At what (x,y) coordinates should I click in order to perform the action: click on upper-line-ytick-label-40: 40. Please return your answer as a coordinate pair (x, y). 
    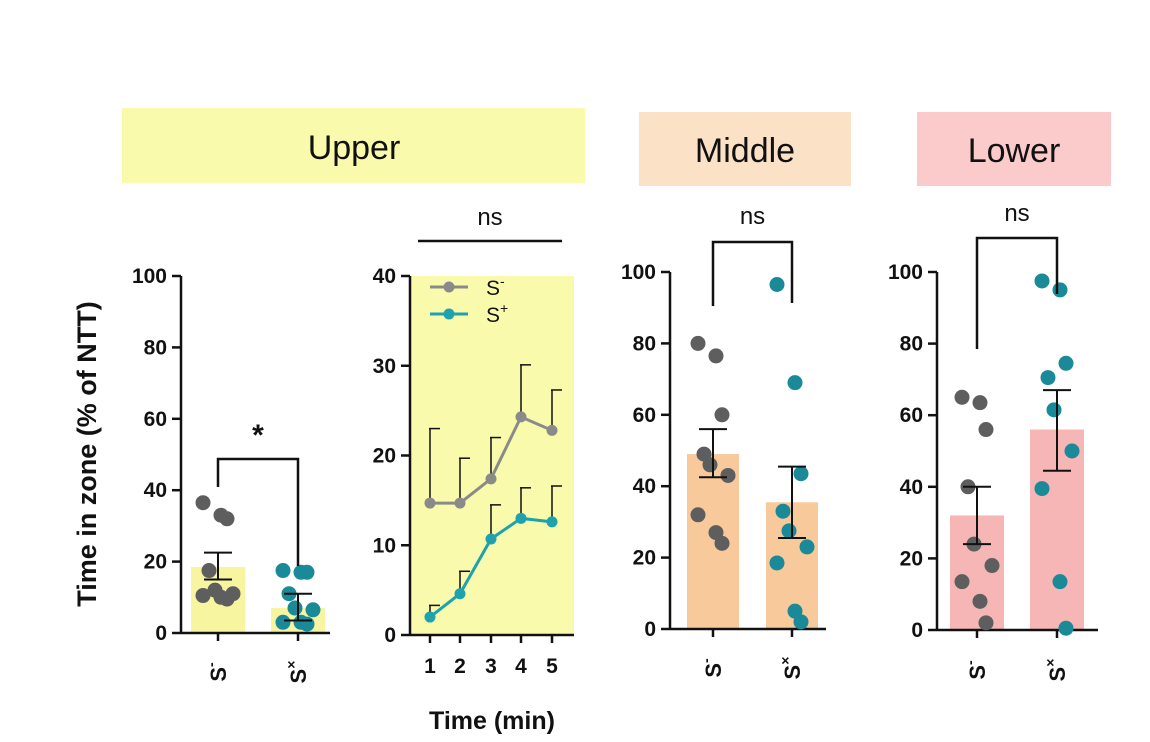
    Looking at the image, I should click on (384, 276).